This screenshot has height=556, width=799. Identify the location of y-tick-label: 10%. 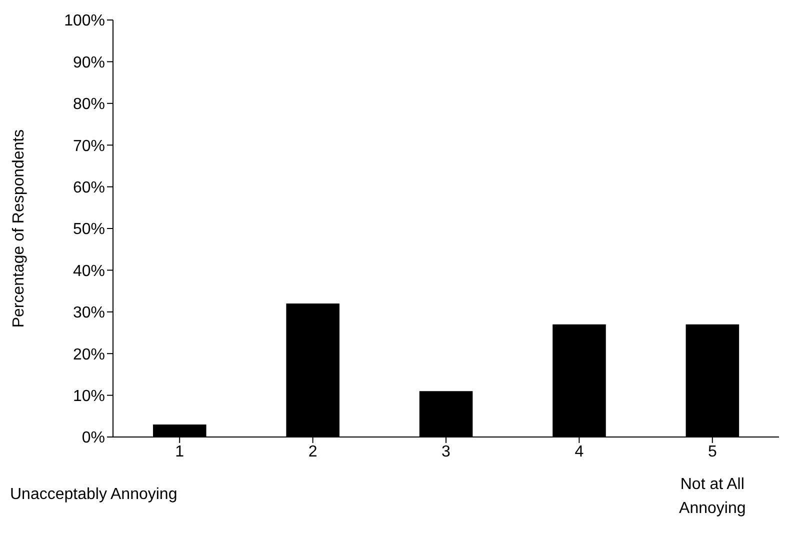
(88, 396).